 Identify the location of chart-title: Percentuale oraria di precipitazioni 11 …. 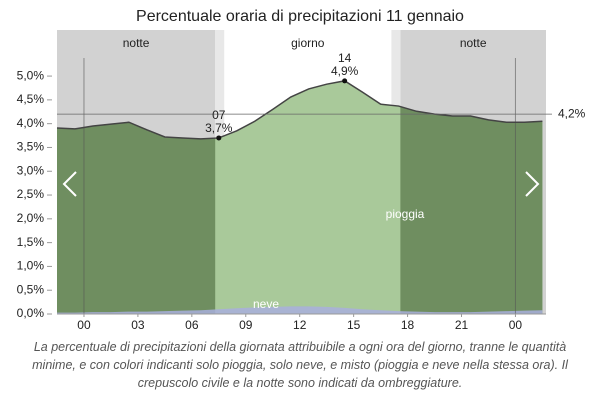
(300, 16).